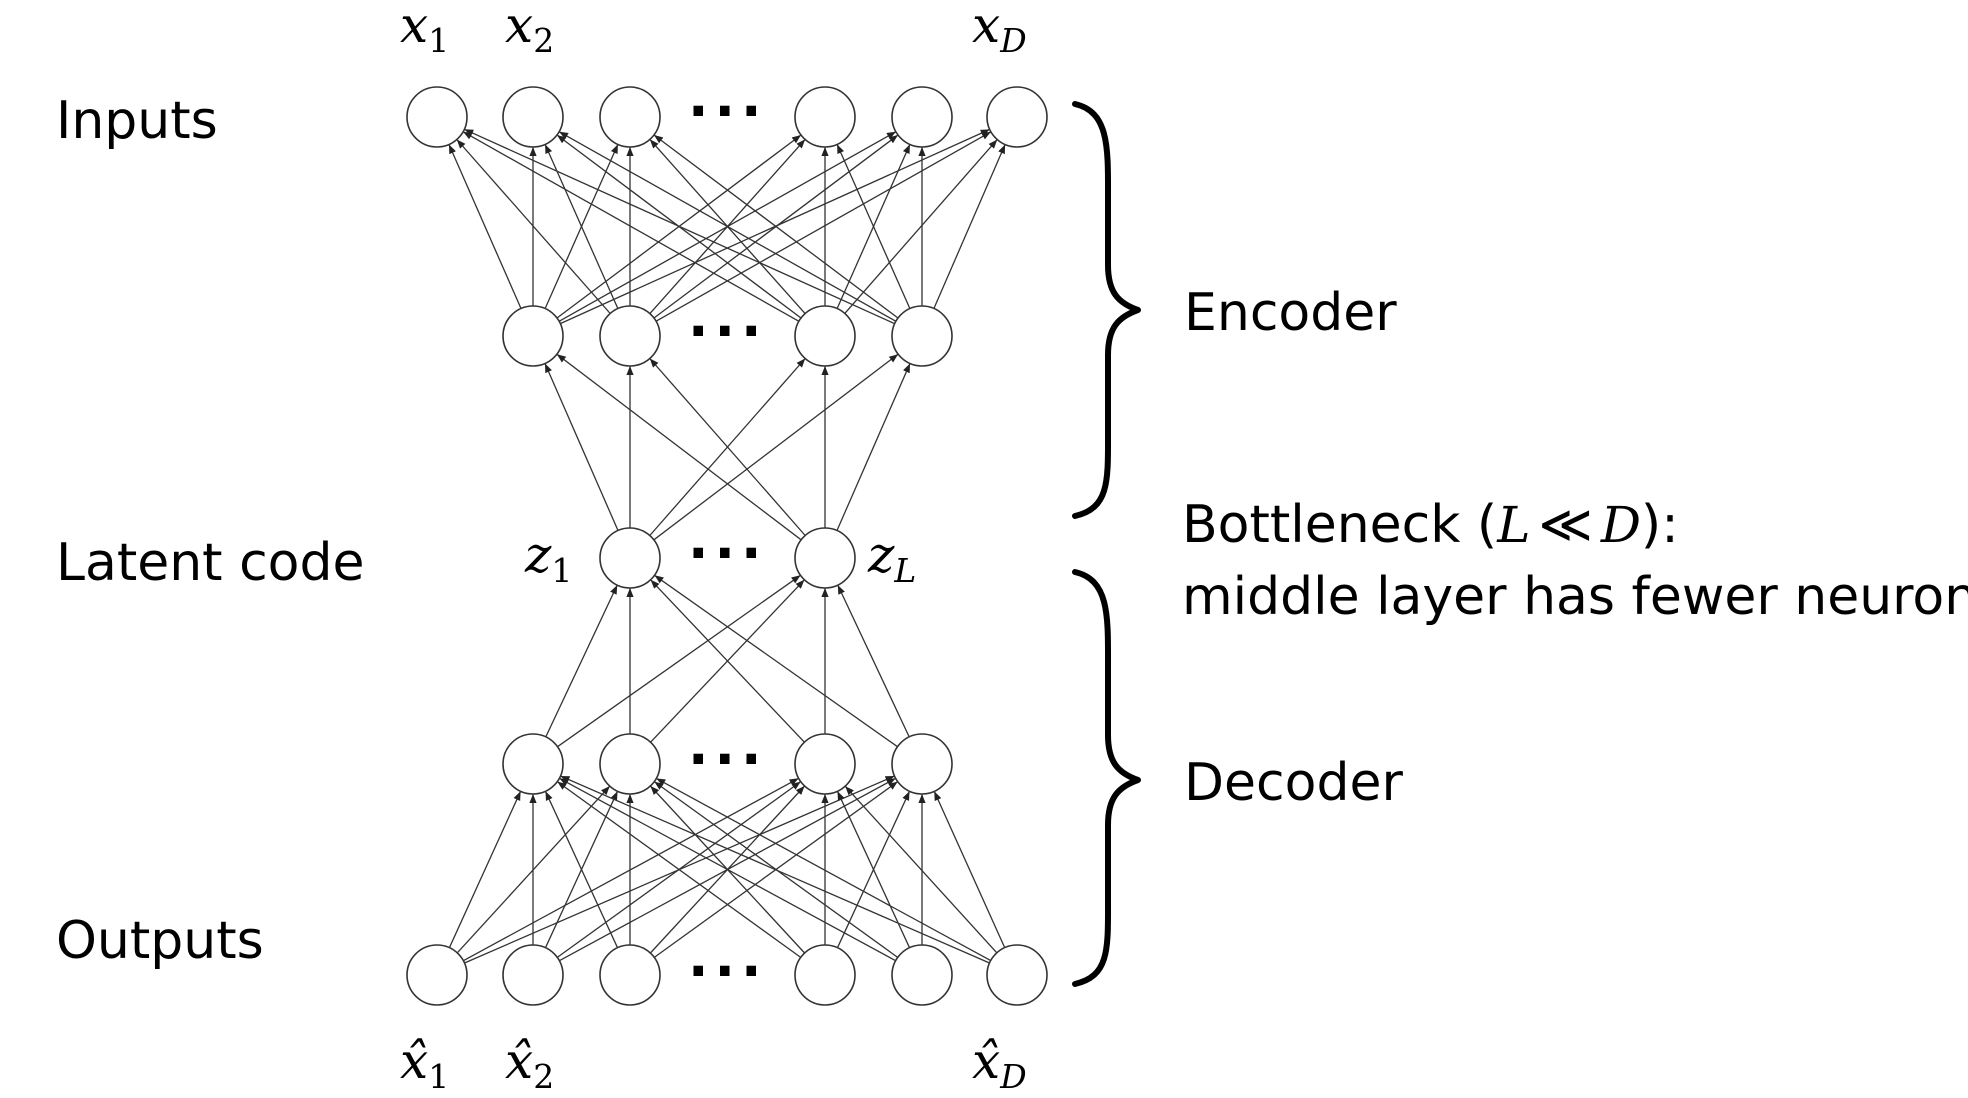 This screenshot has height=1098, width=1968. Describe the element at coordinates (1430, 525) in the screenshot. I see `bottleneck-line-1: Bottleneck (L ≪ D):` at that location.